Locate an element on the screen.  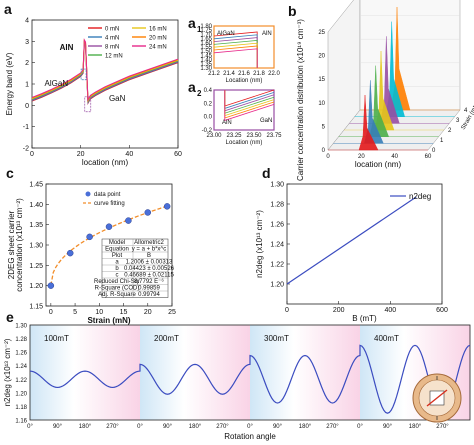
series-line-a2 is located at coordinates (249, 105).